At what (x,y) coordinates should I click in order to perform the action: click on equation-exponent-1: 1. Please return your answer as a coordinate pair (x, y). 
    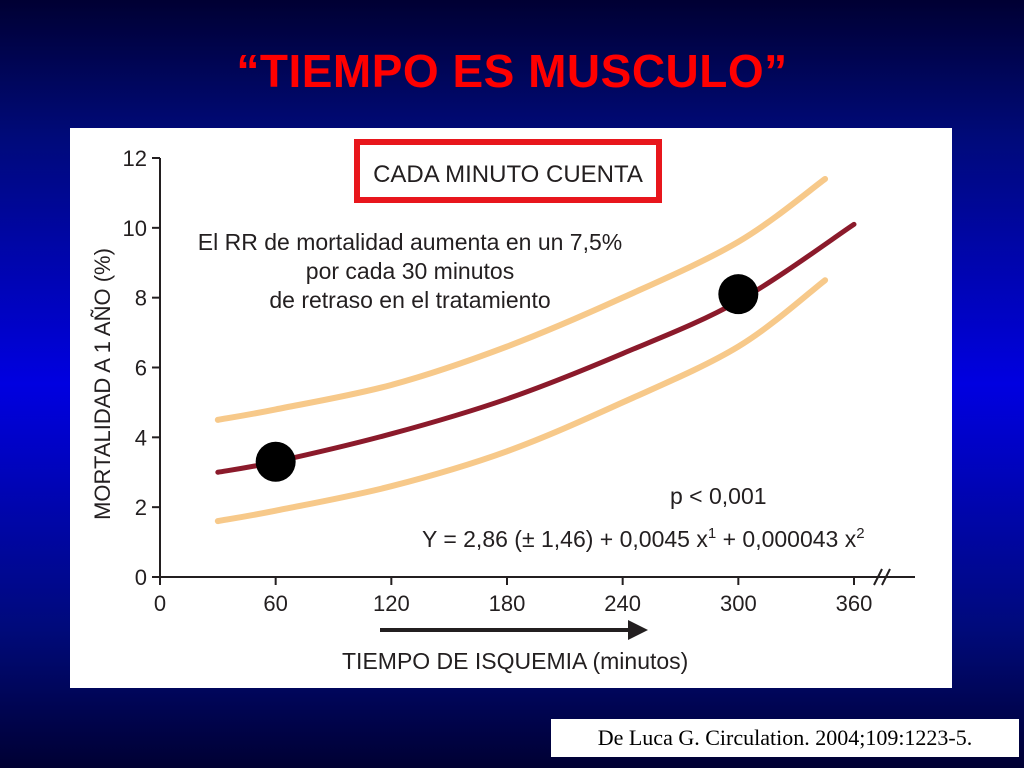
    Looking at the image, I should click on (712, 533).